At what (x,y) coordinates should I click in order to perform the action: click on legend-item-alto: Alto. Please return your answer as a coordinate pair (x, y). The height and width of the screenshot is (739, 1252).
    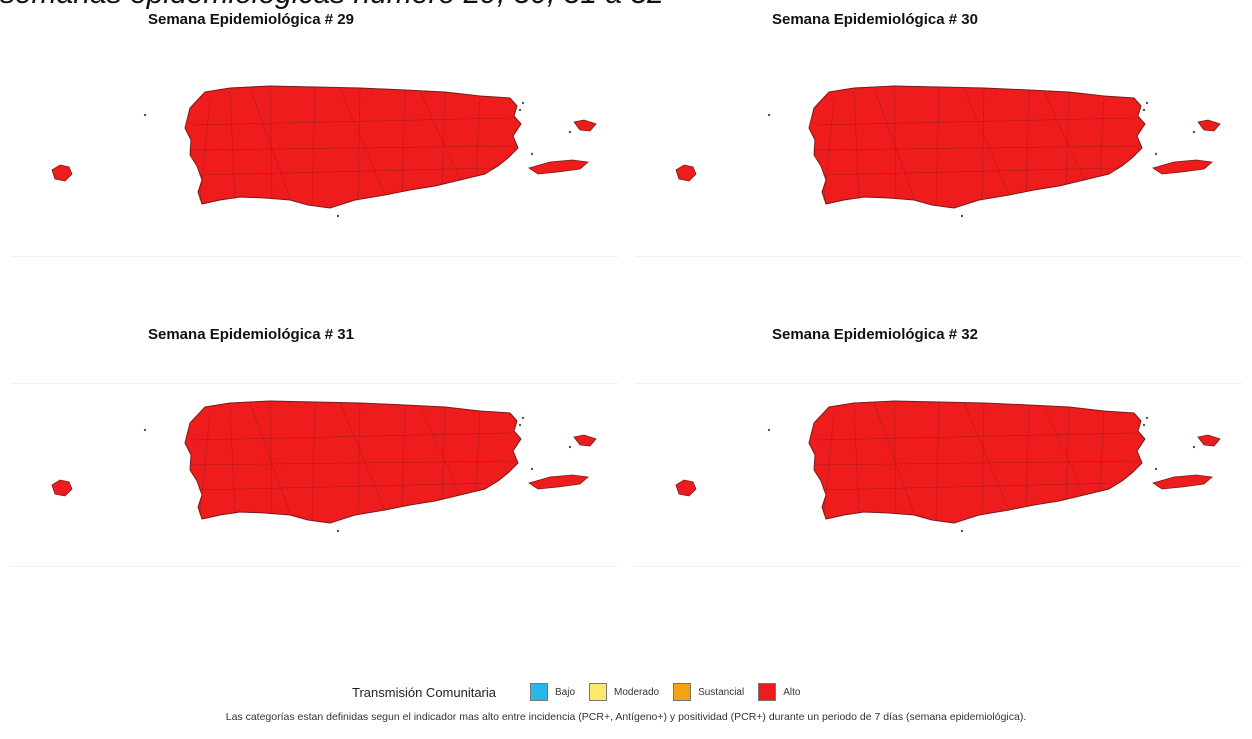
    Looking at the image, I should click on (779, 692).